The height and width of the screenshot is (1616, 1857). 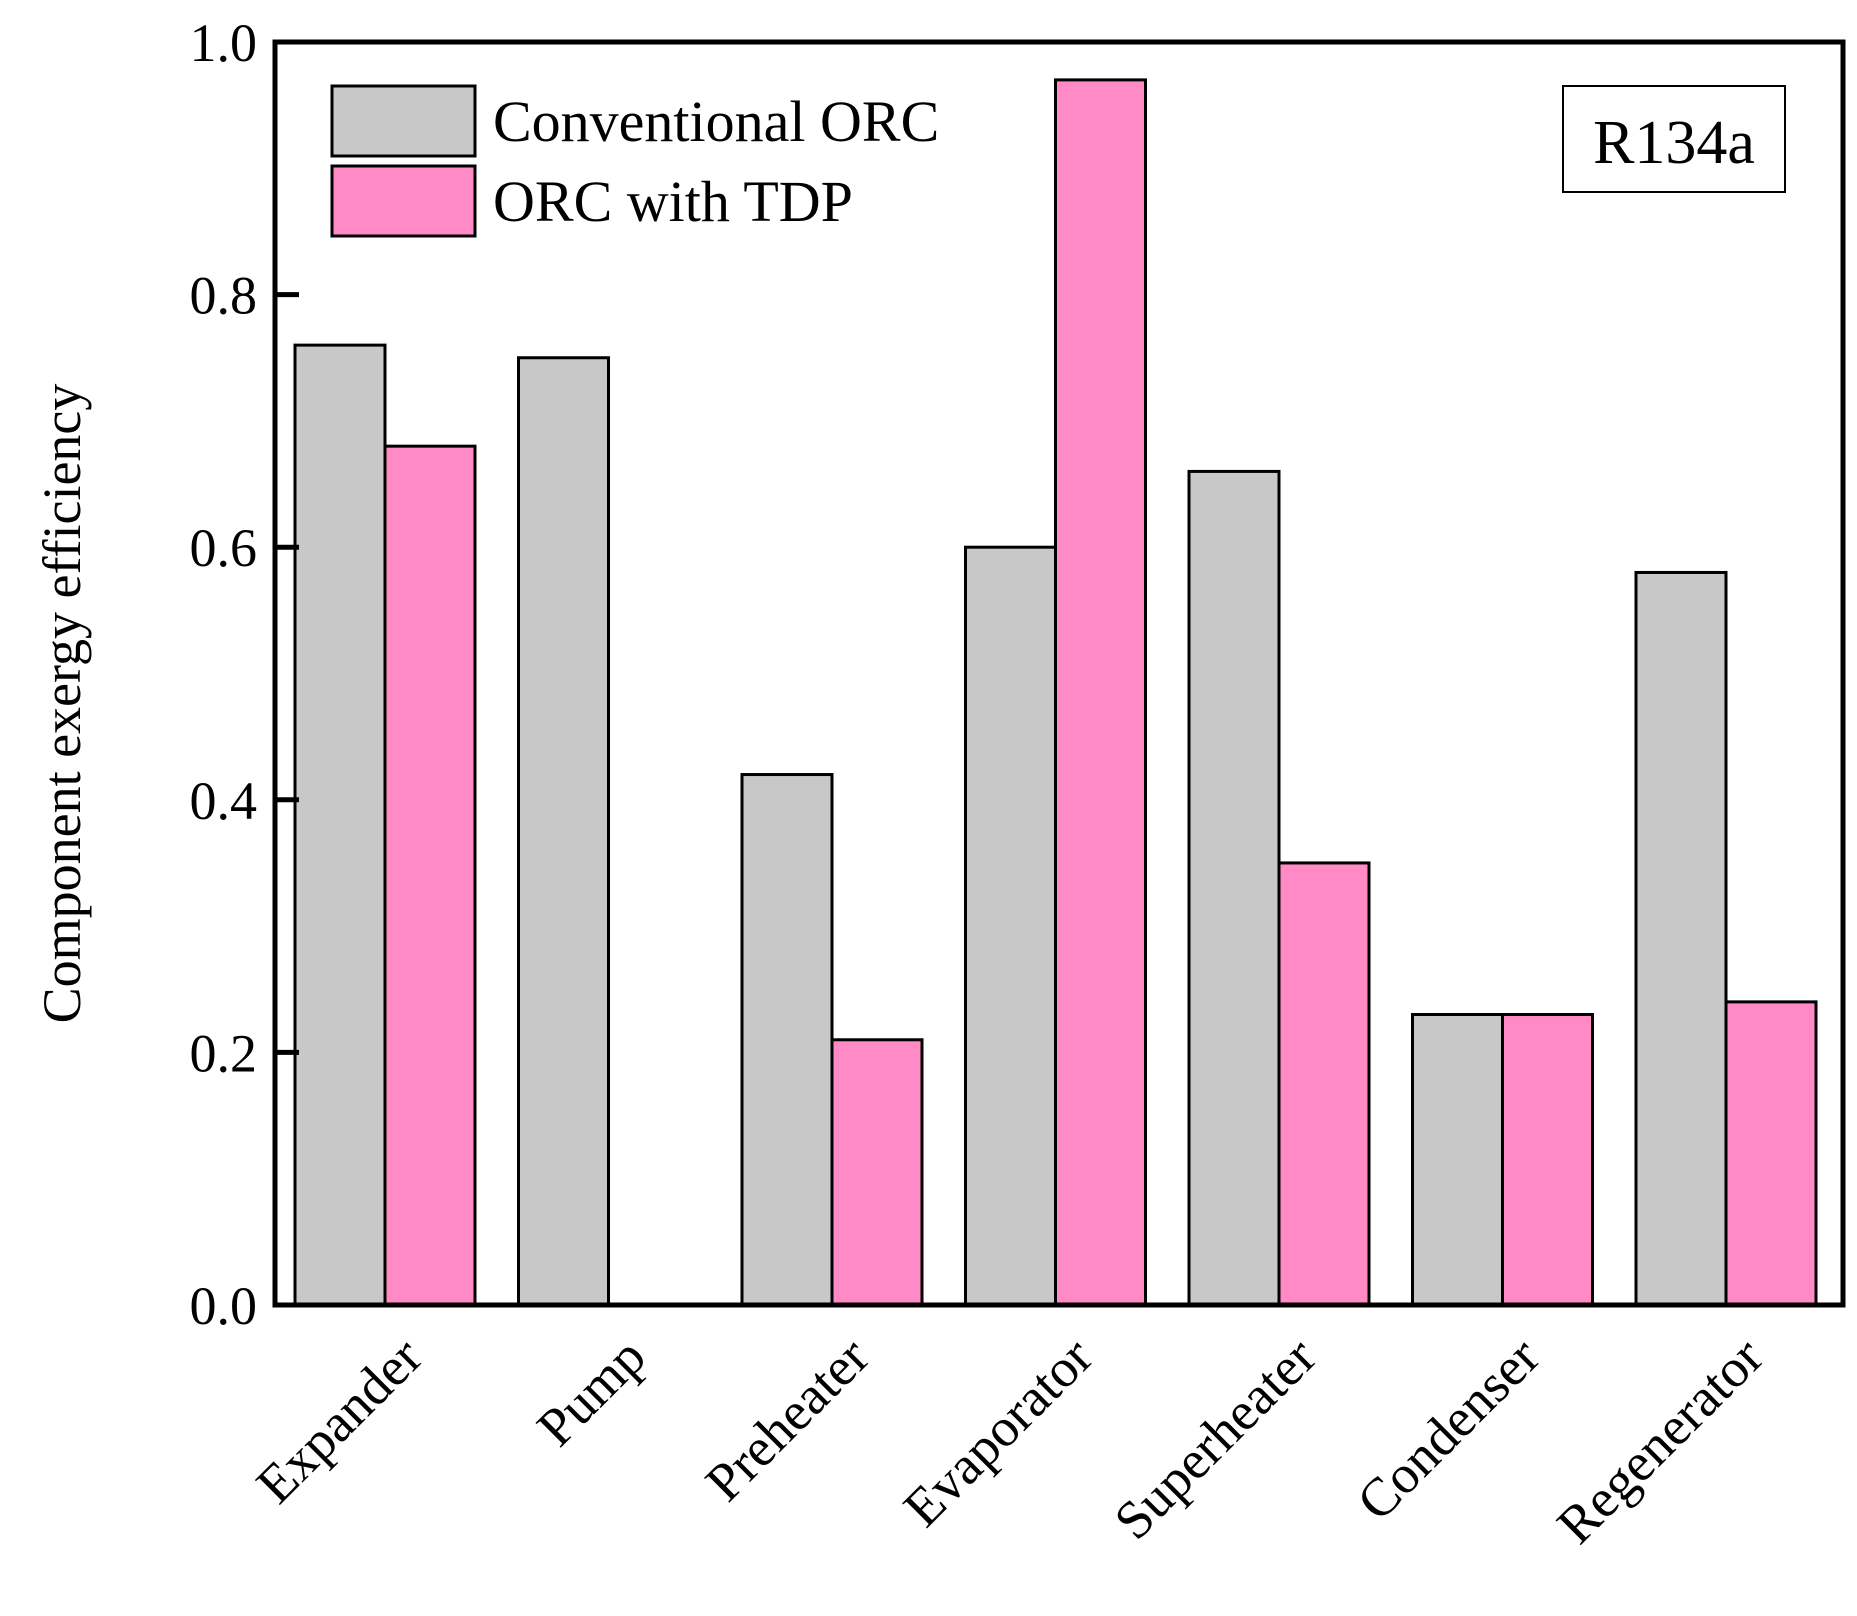 I want to click on bar-superheater-conventional, so click(x=1234, y=888).